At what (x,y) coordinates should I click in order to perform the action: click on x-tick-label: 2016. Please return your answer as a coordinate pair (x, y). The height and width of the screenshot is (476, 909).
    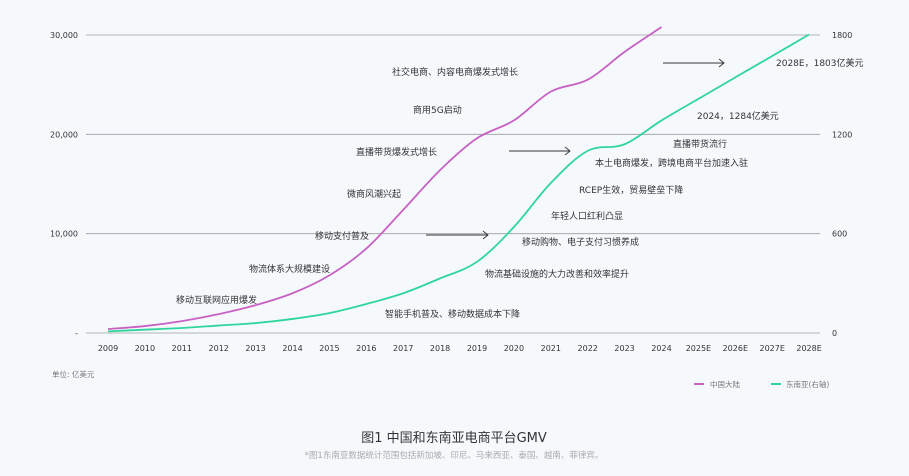
    Looking at the image, I should click on (366, 348).